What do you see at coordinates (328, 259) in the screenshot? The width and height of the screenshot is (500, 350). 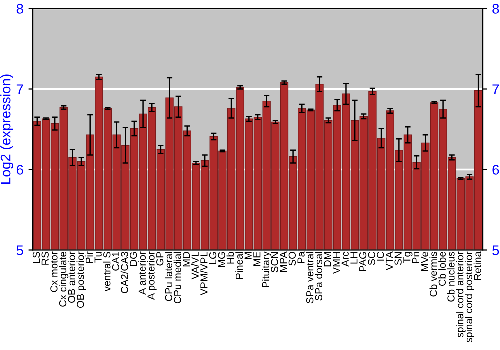 I see `x-tick-label: DM` at bounding box center [328, 259].